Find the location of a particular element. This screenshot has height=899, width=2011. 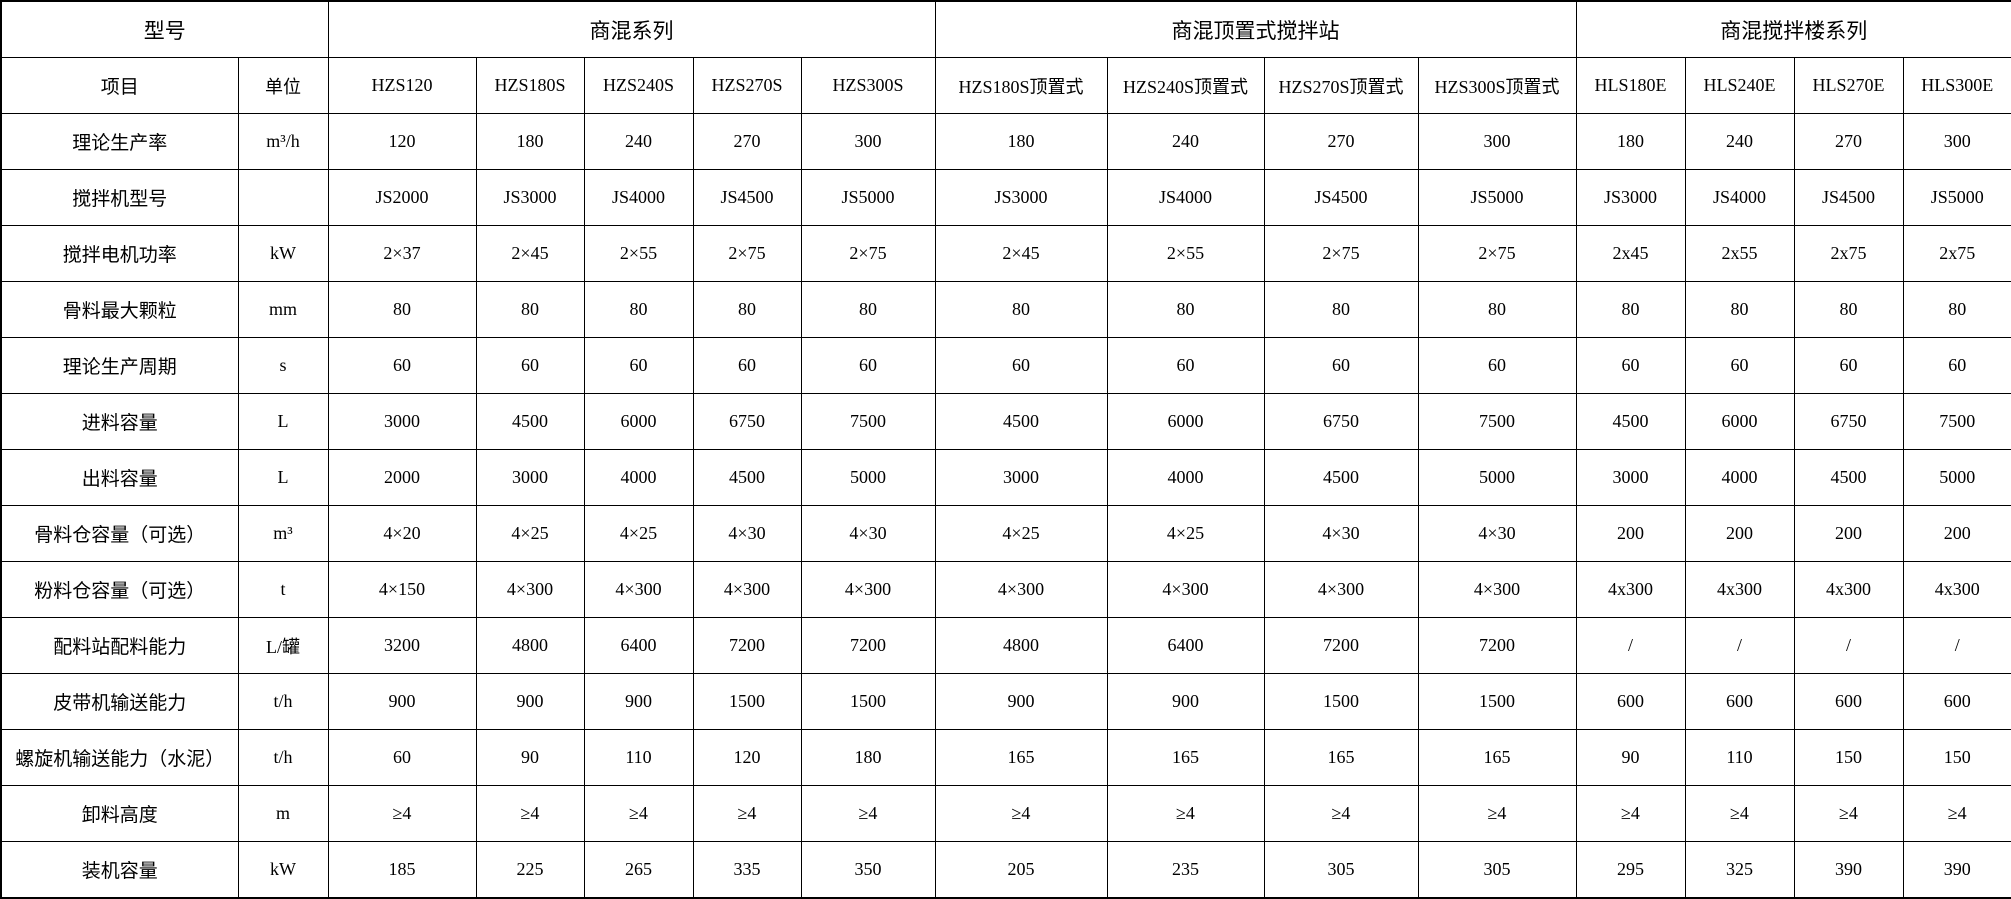

row-label-cell: 骨料最大颗粒 is located at coordinates (119, 309).